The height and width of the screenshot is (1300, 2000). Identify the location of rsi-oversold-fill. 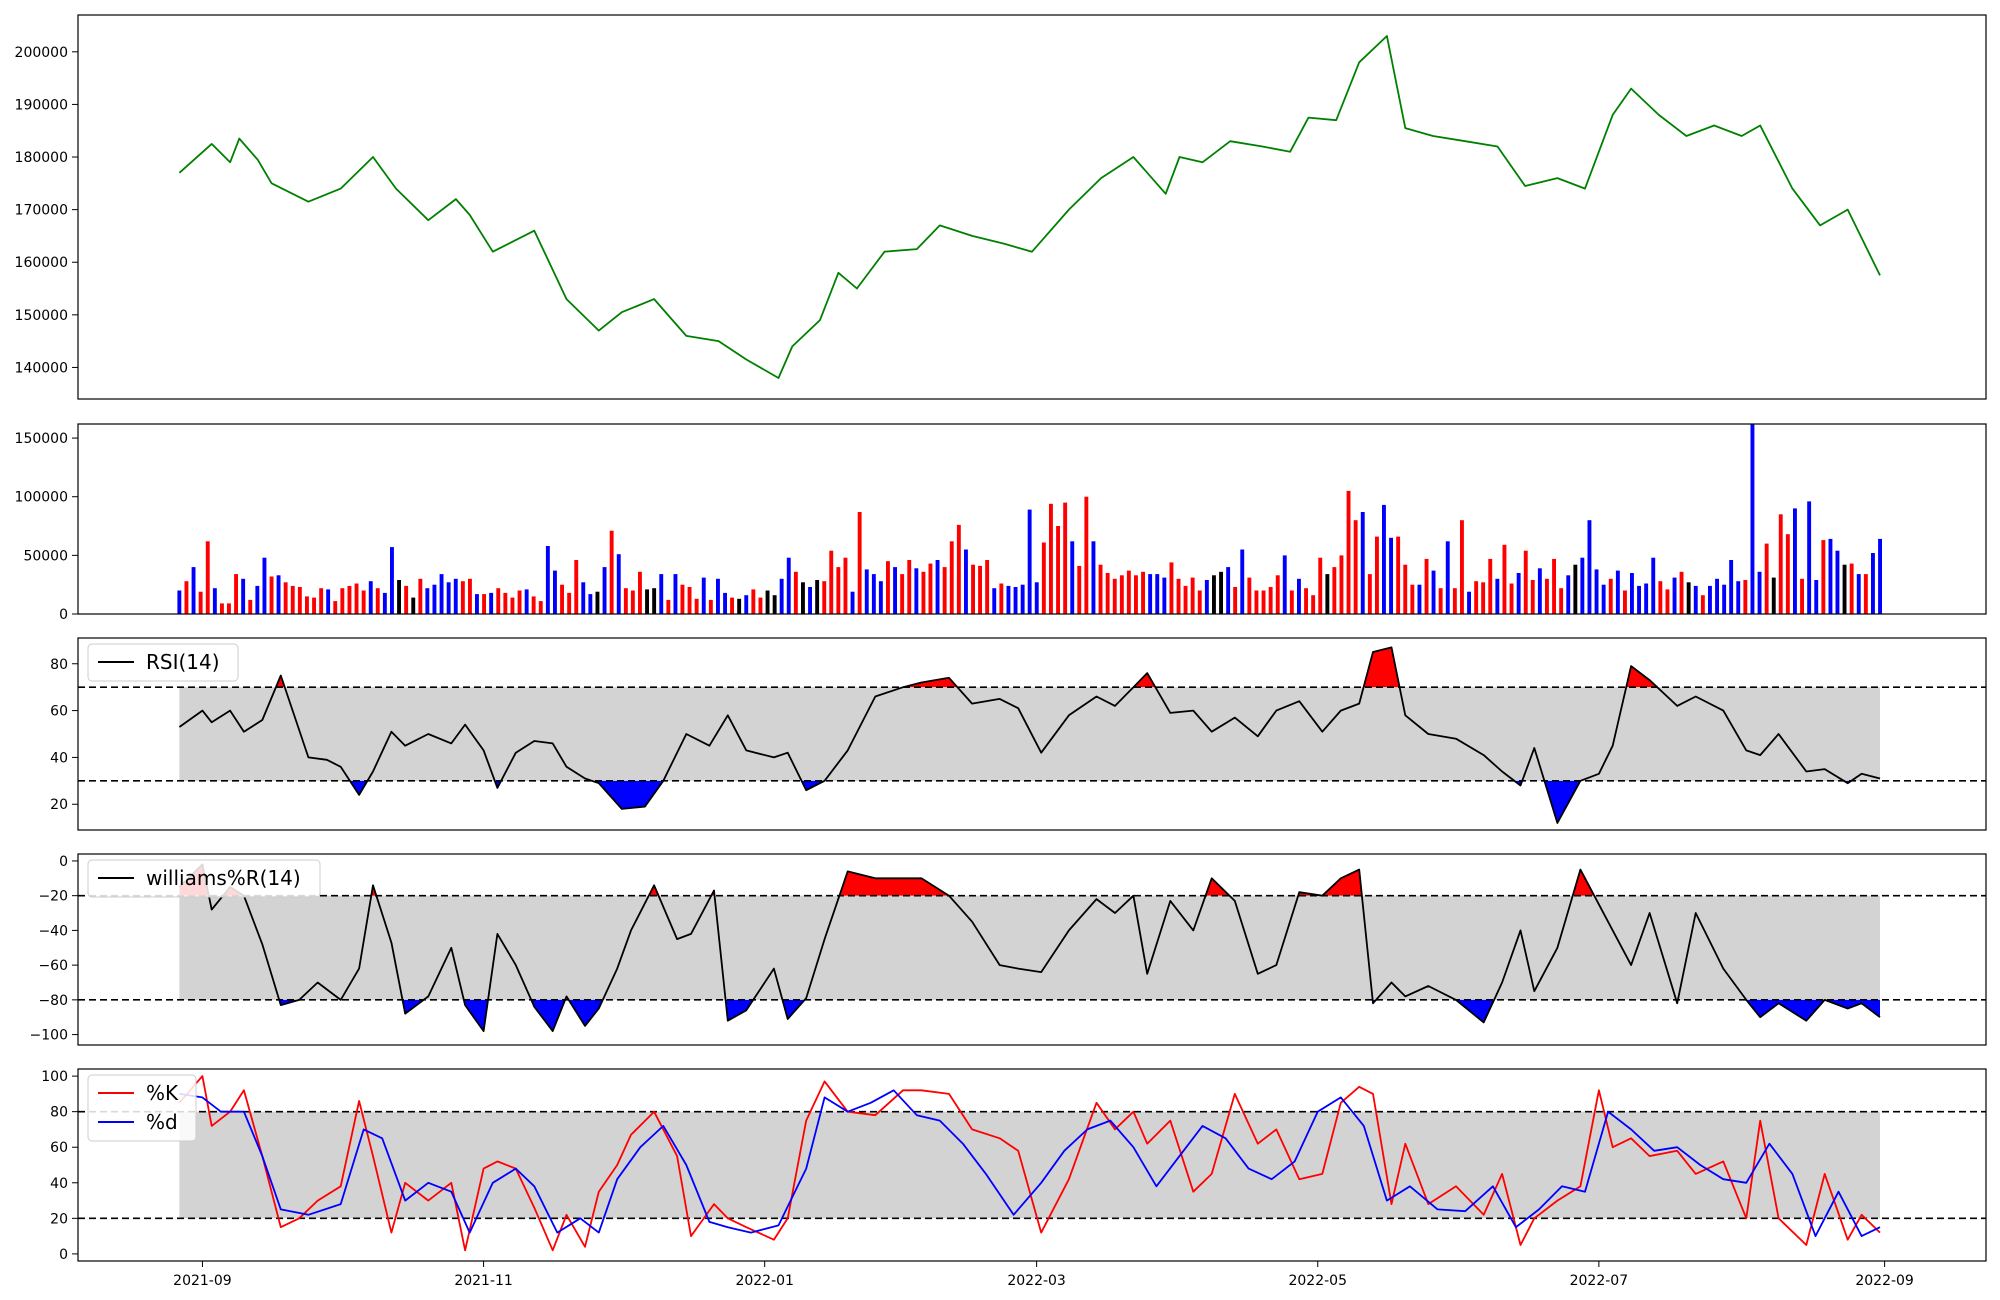
(358, 787).